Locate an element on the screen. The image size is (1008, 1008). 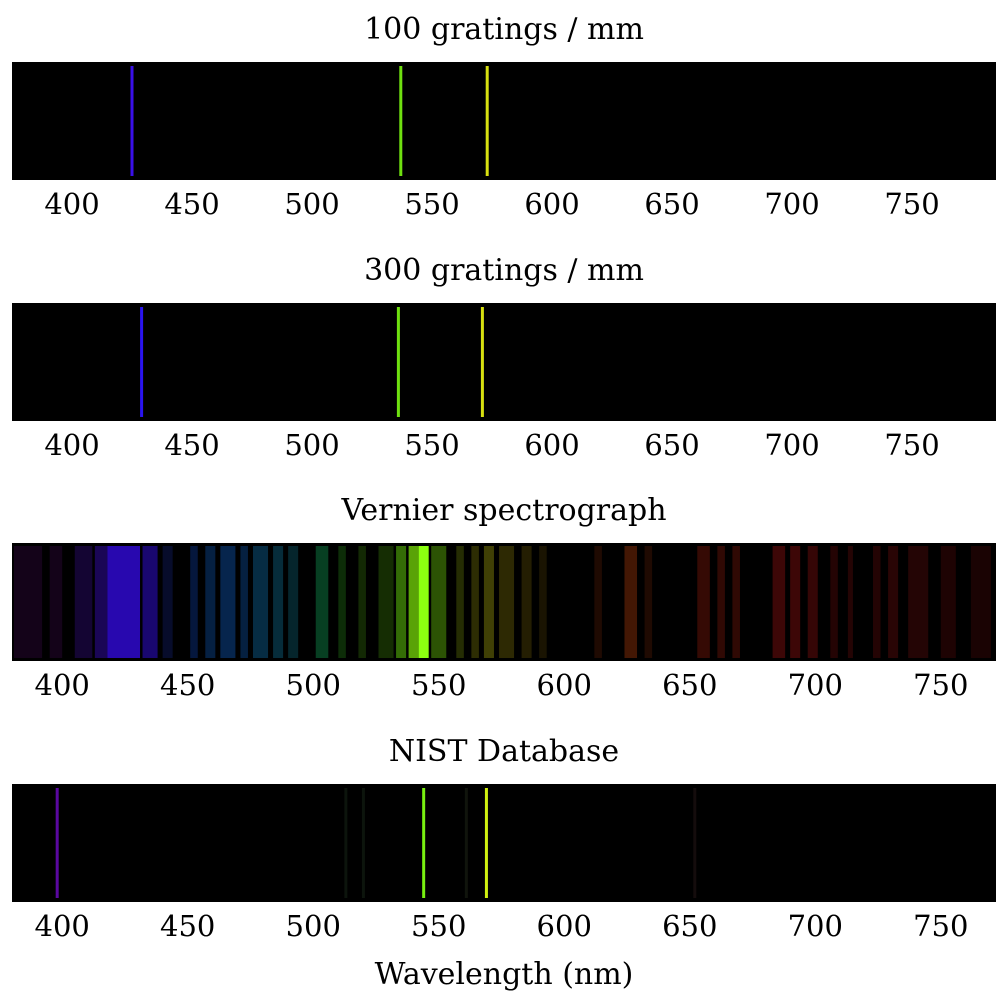
panel-3-title: Vernier spectrograph is located at coordinates (504, 510).